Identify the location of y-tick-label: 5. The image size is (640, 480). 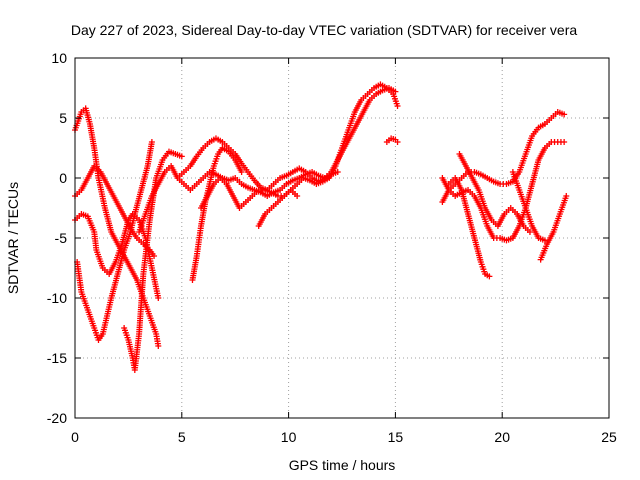
(63, 118).